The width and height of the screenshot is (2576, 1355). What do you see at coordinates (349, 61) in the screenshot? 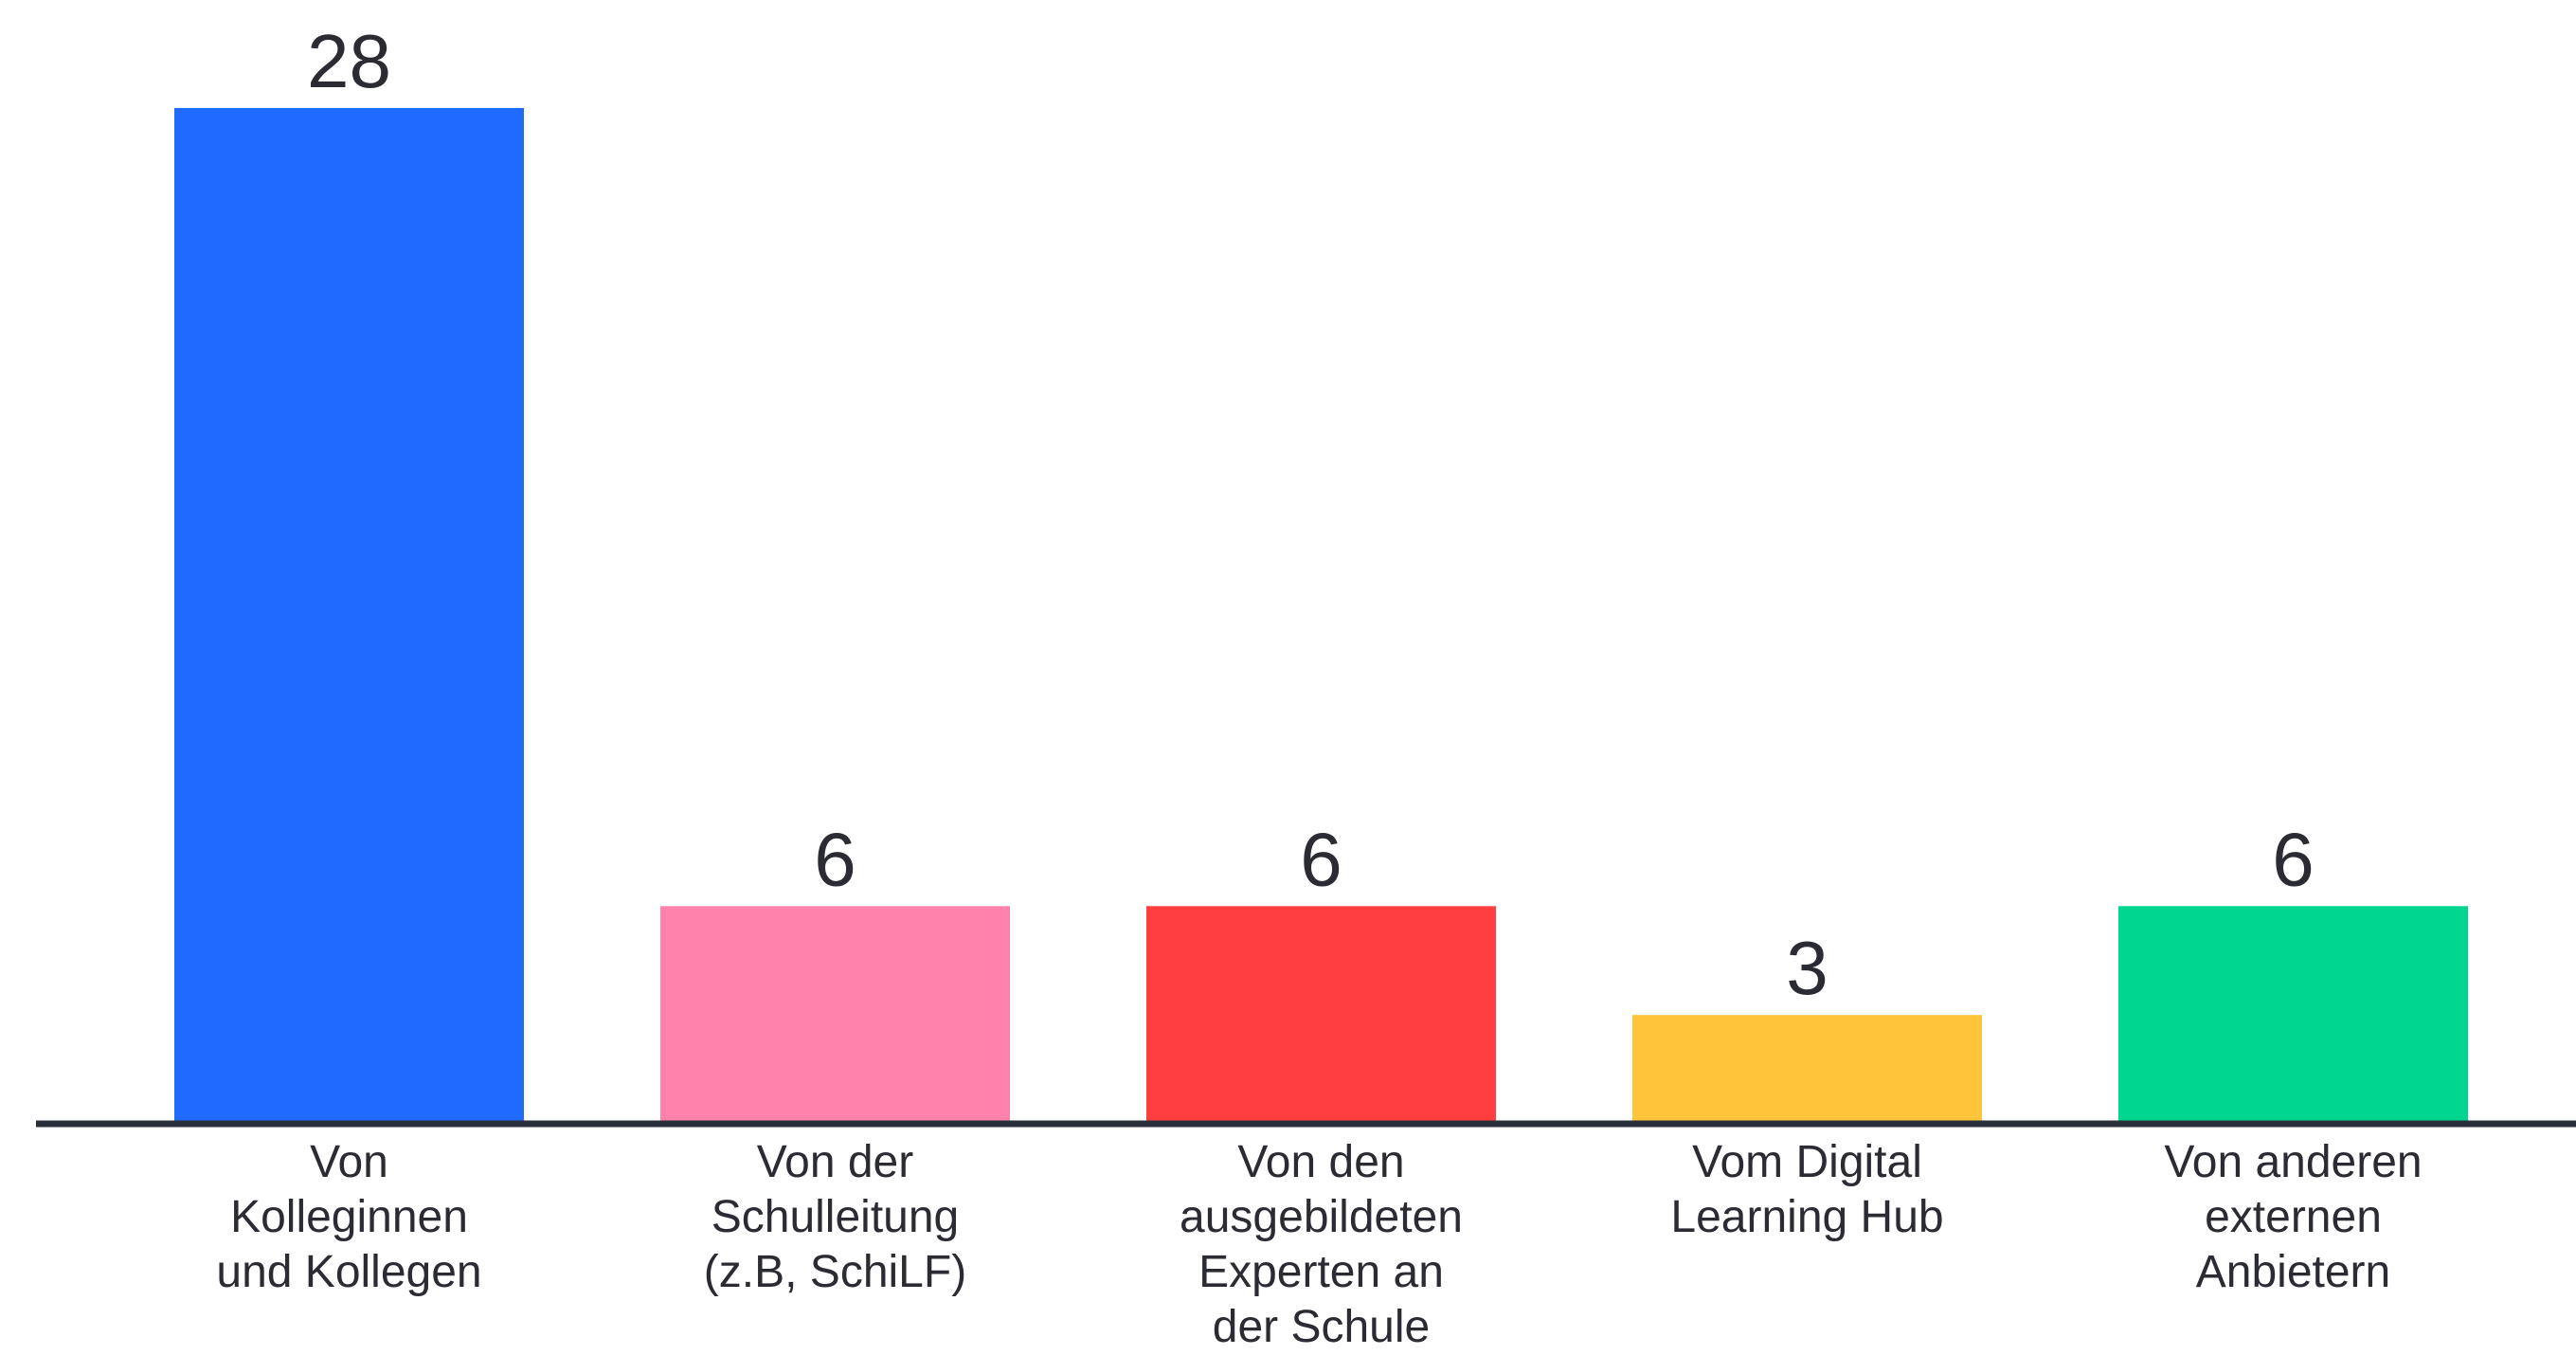
I see `value-label: 28` at bounding box center [349, 61].